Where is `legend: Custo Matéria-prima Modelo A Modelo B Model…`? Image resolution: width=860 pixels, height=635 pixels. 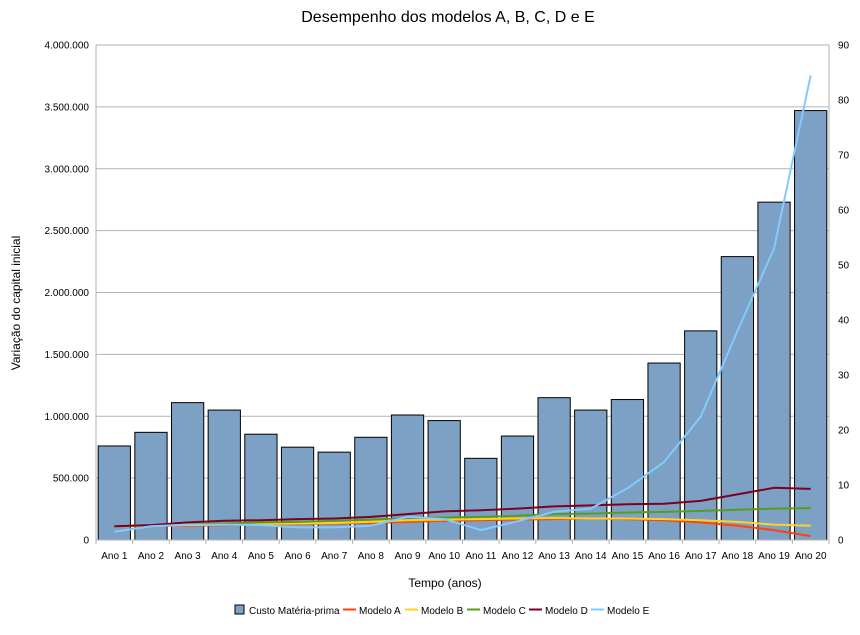
legend: Custo Matéria-prima Modelo A Modelo B Model… is located at coordinates (442, 610).